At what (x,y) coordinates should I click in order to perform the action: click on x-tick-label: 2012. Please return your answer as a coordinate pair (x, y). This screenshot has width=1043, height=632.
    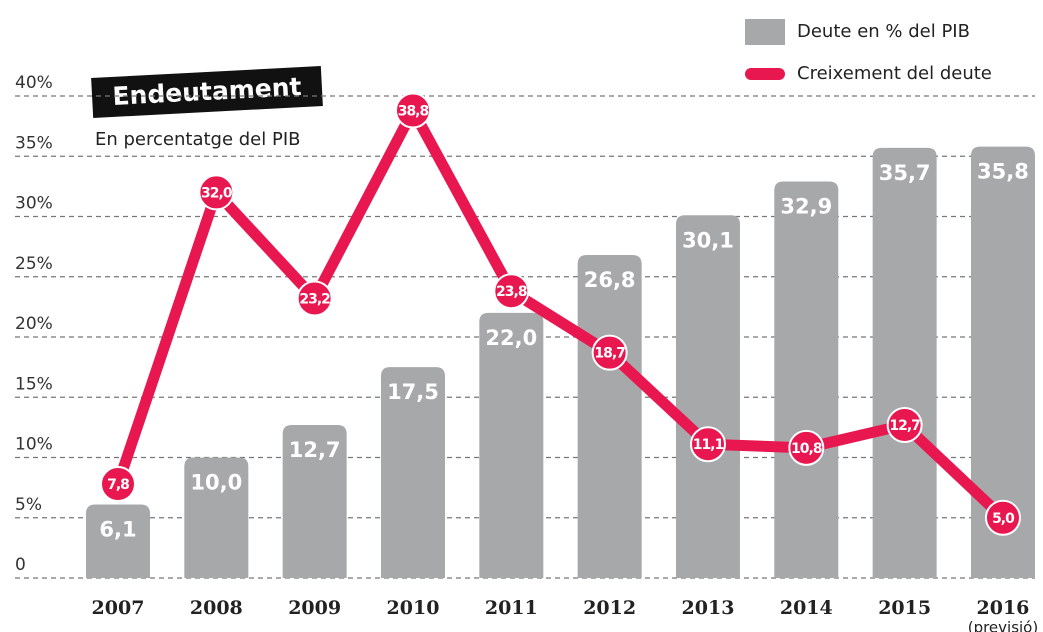
    Looking at the image, I should click on (609, 608).